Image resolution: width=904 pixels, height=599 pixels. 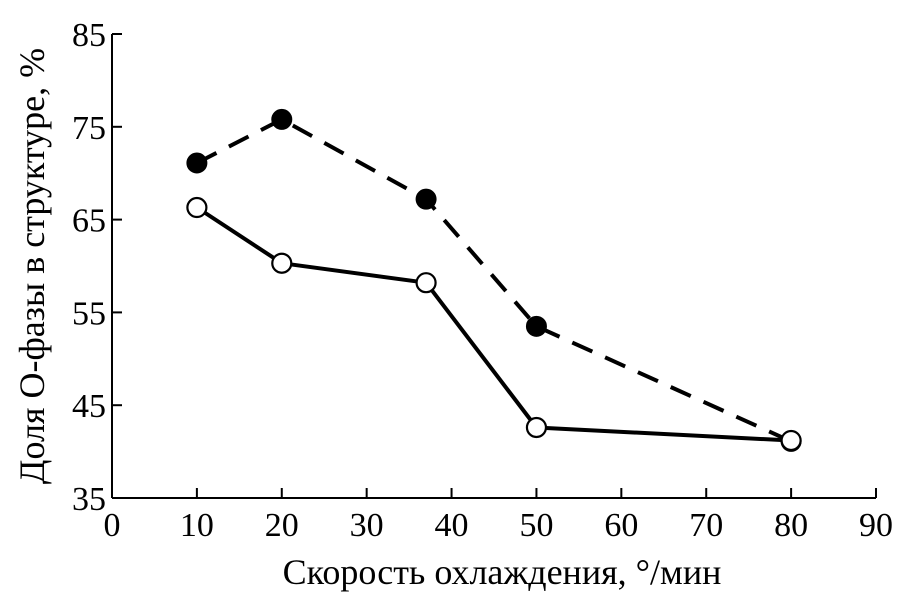 What do you see at coordinates (89, 35) in the screenshot?
I see `y-tick-label: 85` at bounding box center [89, 35].